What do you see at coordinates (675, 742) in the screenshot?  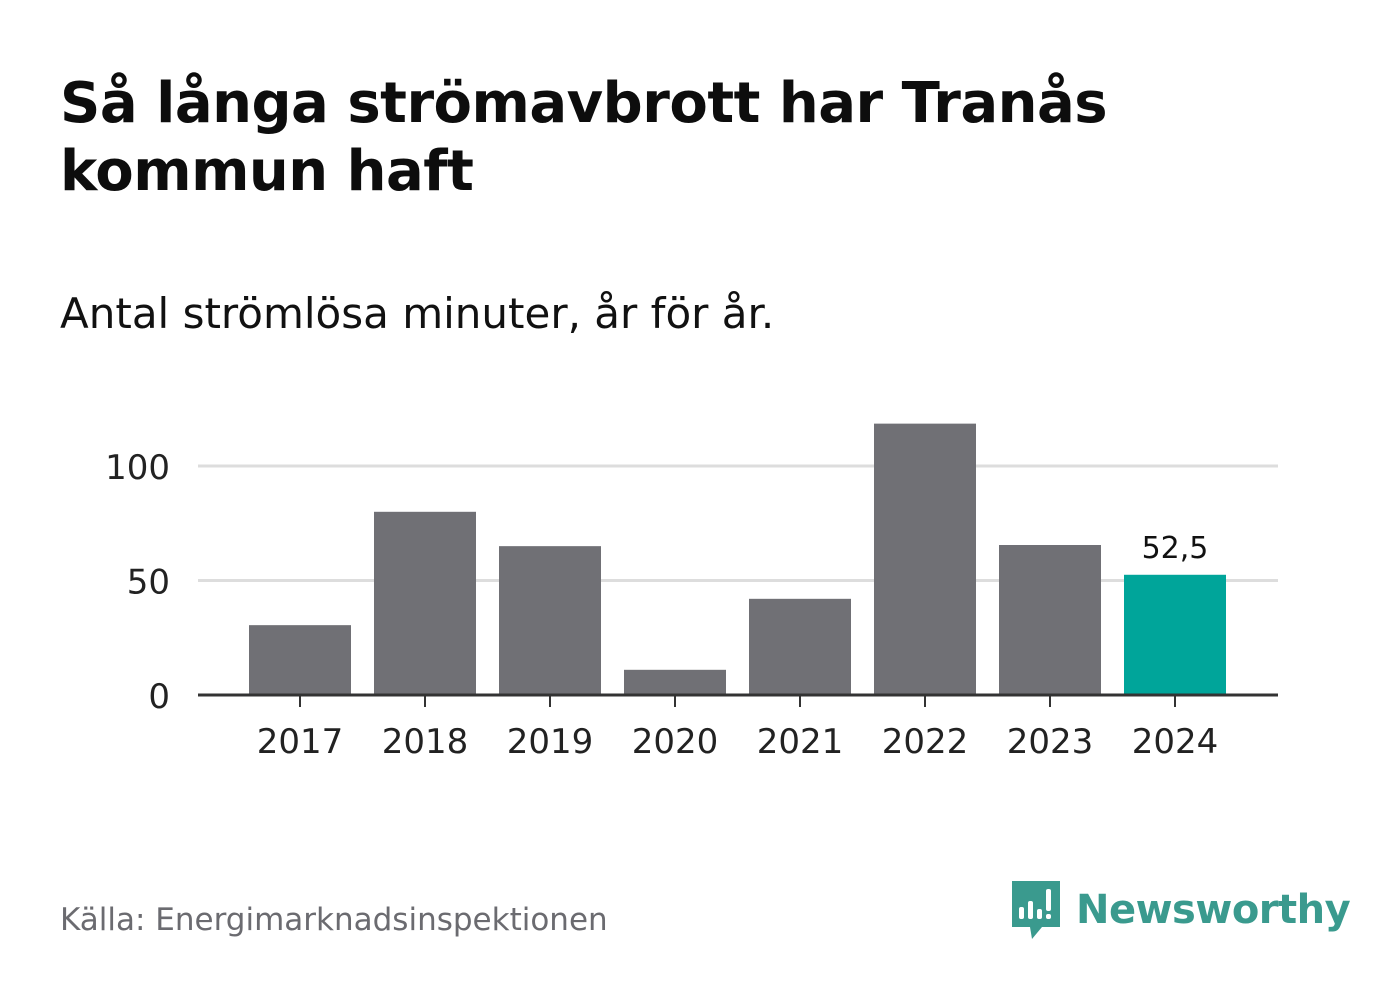 I see `x-tick-label: 2020` at bounding box center [675, 742].